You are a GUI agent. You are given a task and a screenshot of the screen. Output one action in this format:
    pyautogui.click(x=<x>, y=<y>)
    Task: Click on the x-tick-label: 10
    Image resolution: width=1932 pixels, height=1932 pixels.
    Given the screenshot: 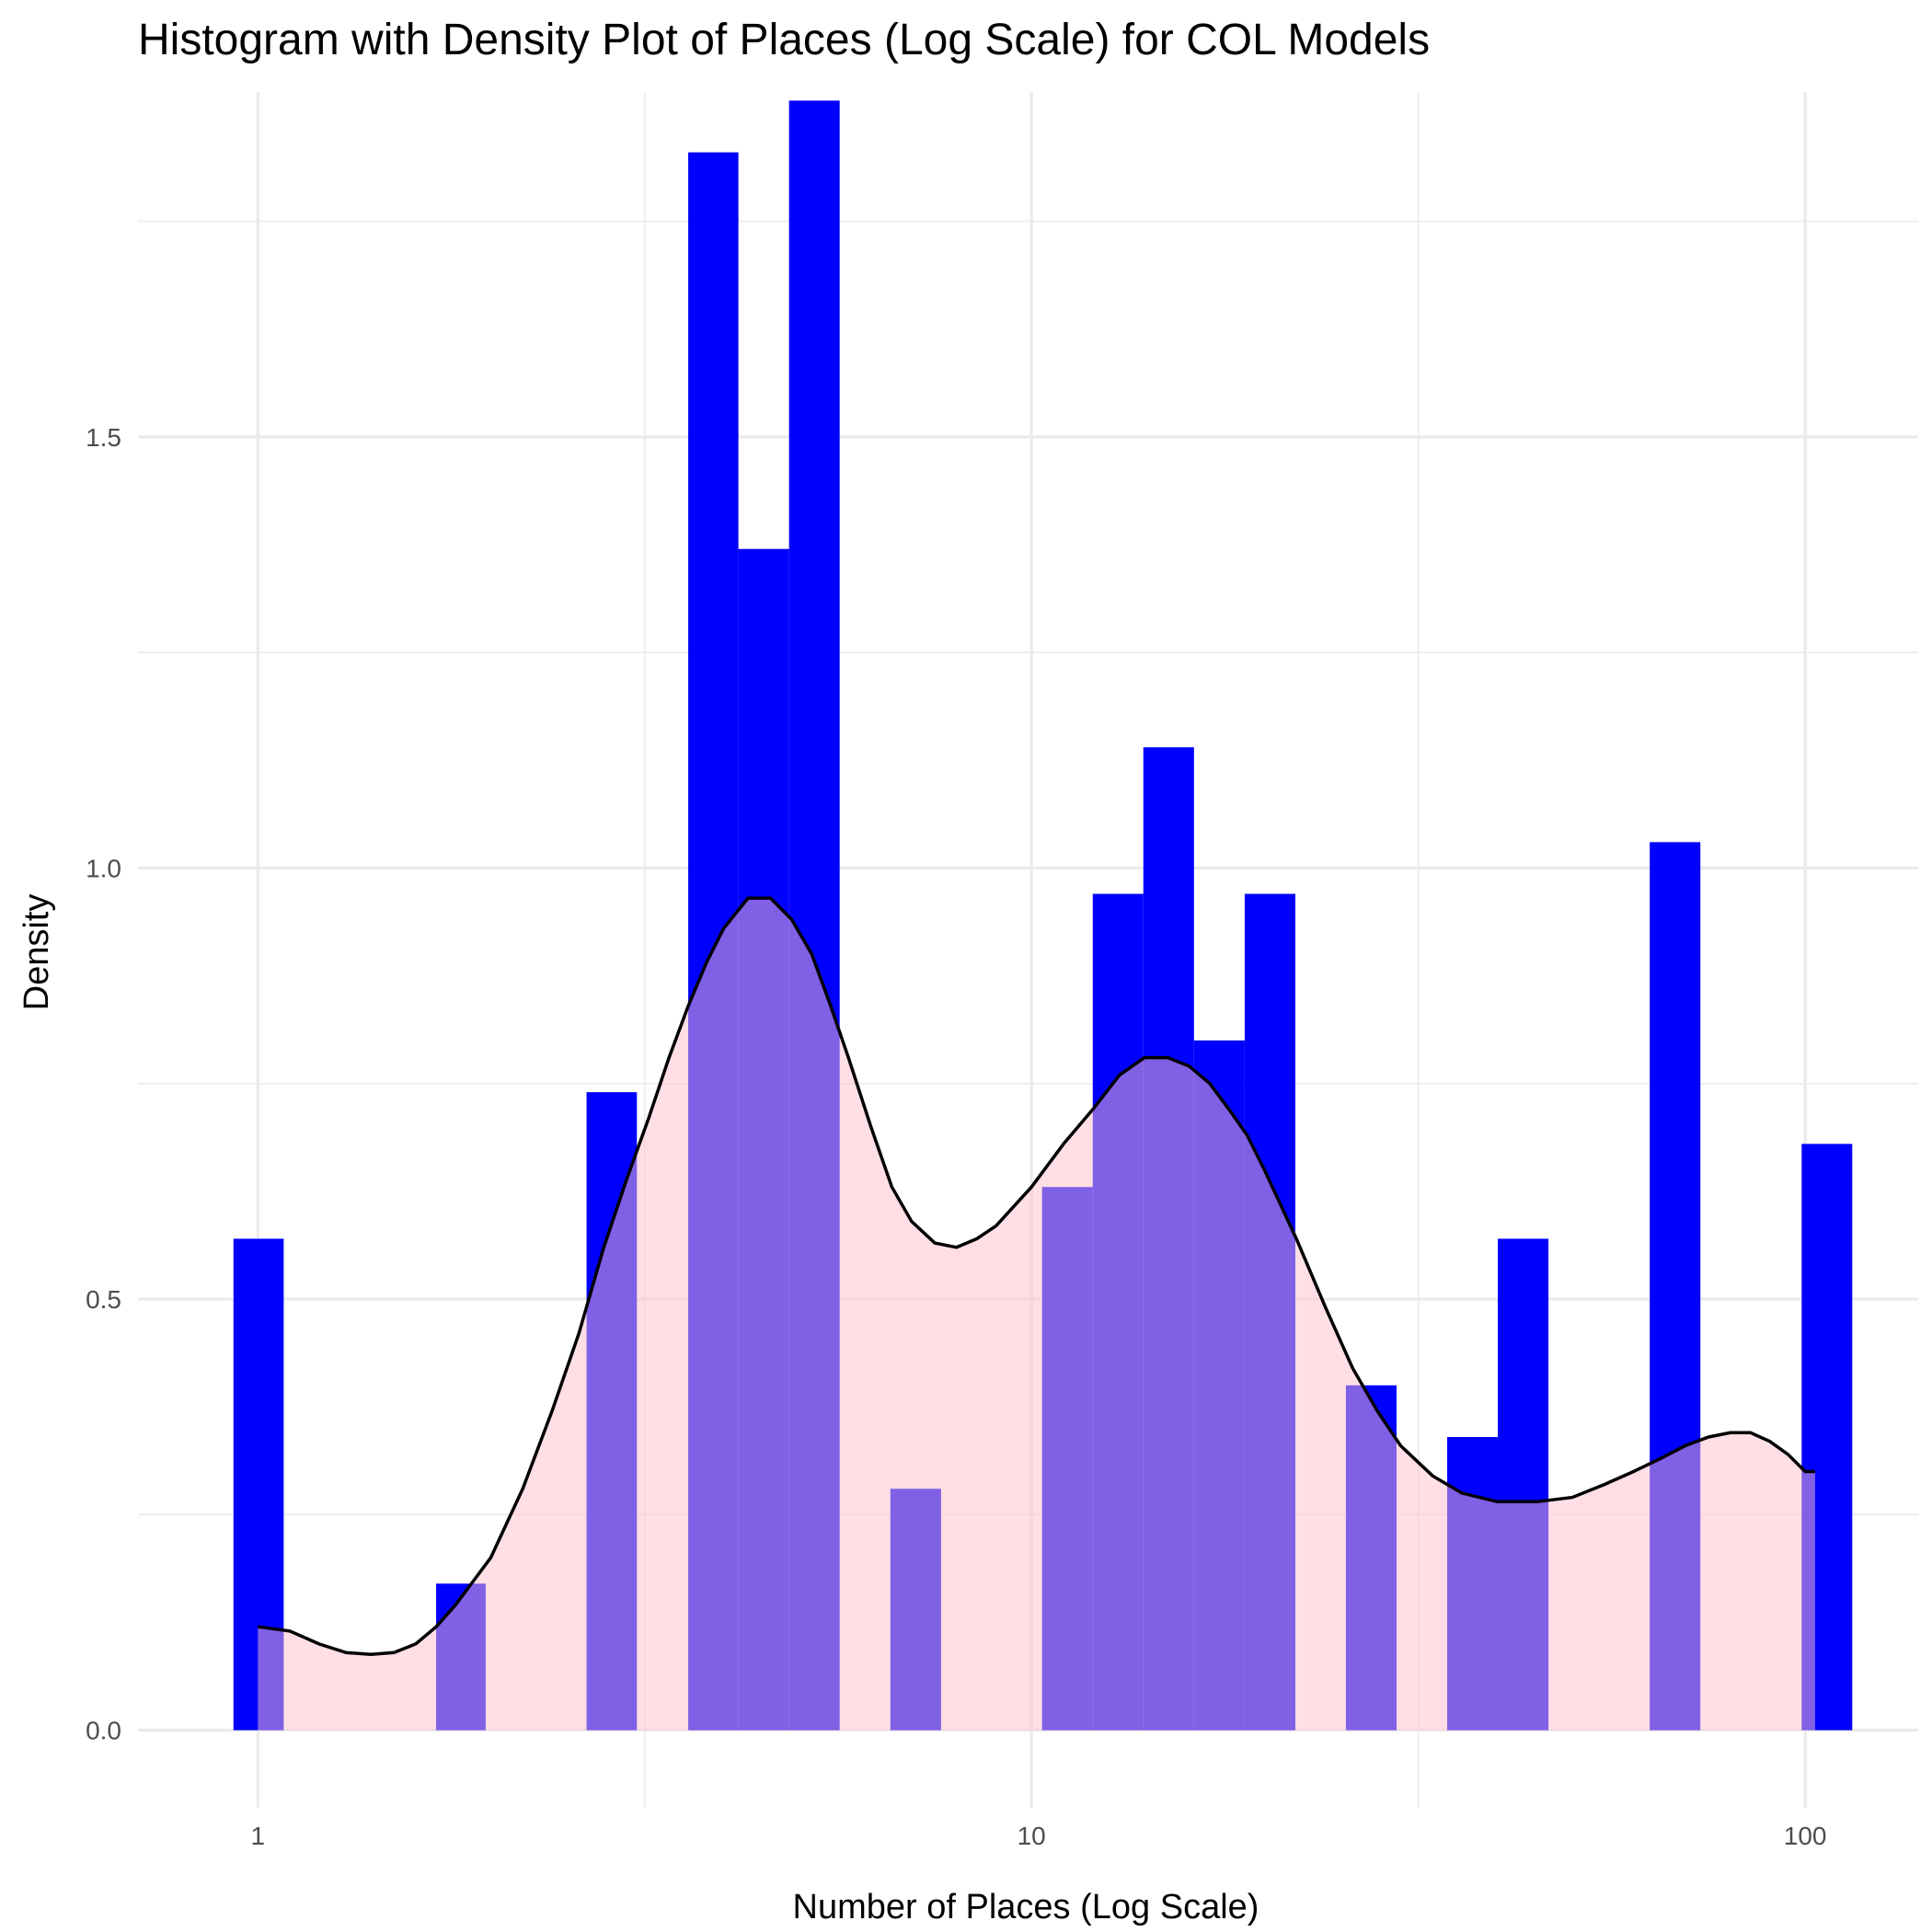 What is the action you would take?
    pyautogui.click(x=1032, y=1836)
    